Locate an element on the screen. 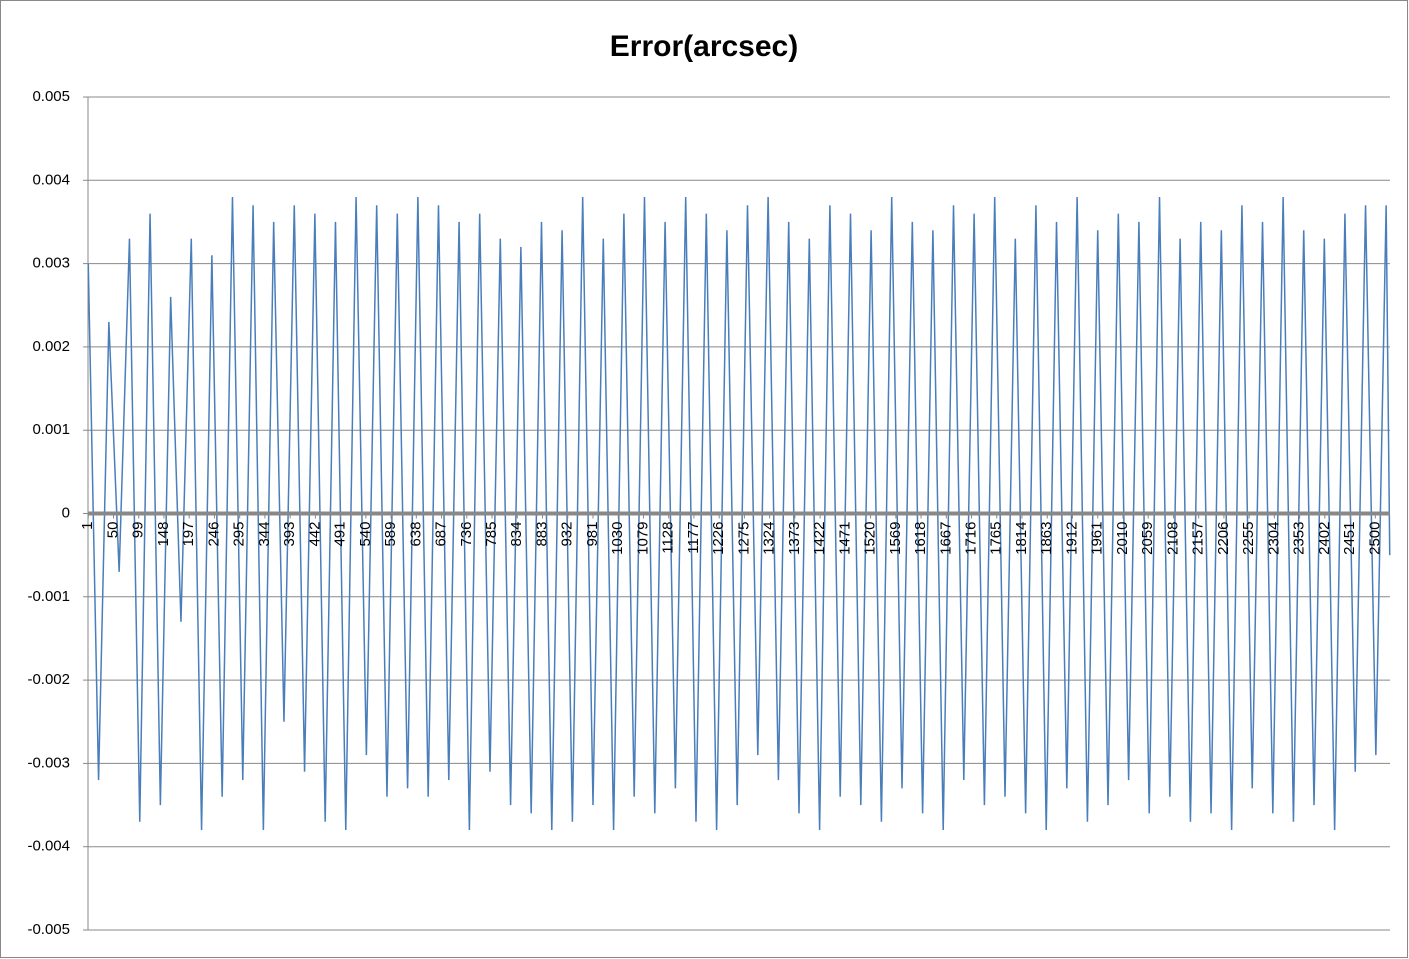  x-tick-label: 736 is located at coordinates (466, 534).